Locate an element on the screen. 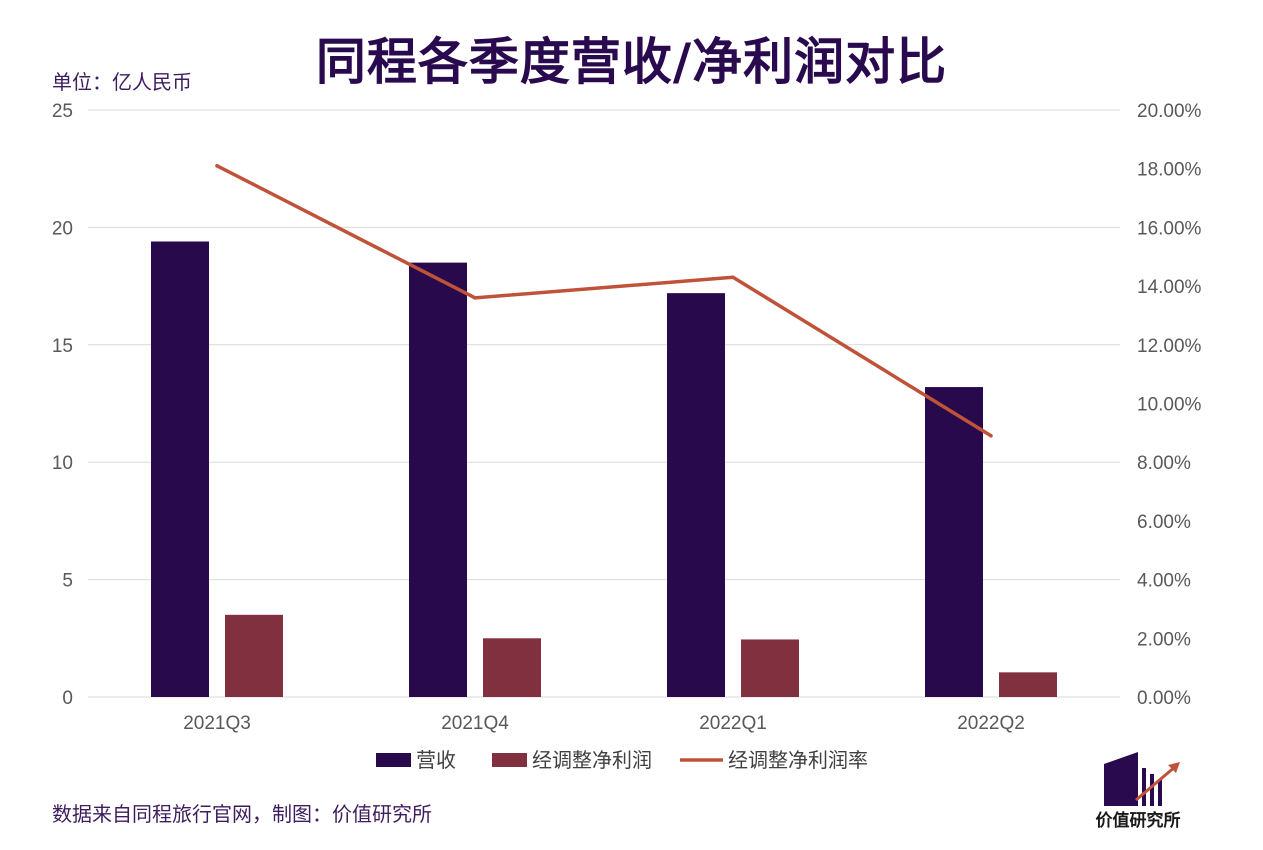 Image resolution: width=1263 pixels, height=850 pixels. right-tick-label: 12.00% is located at coordinates (1169, 346).